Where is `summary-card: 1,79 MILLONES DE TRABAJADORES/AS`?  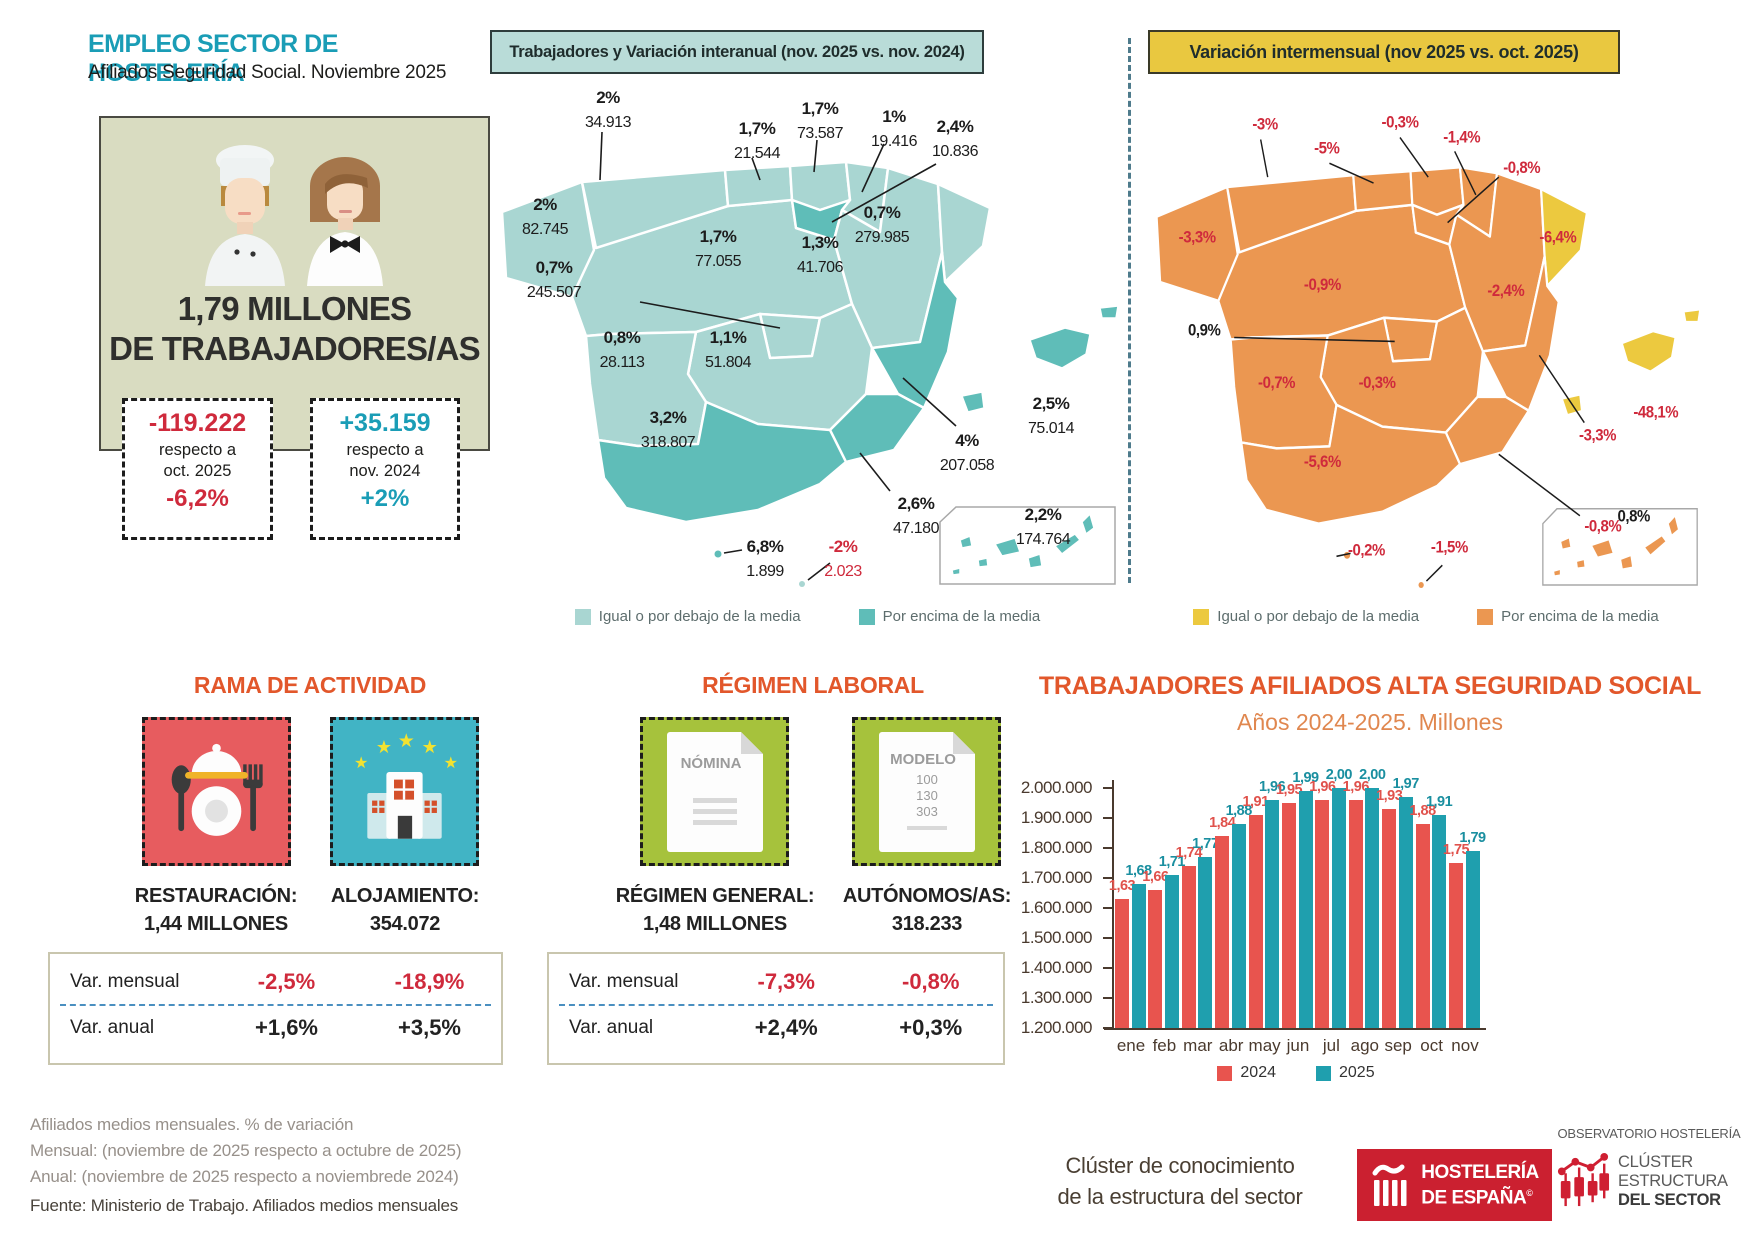 summary-card: 1,79 MILLONES DE TRABAJADORES/AS is located at coordinates (294, 283).